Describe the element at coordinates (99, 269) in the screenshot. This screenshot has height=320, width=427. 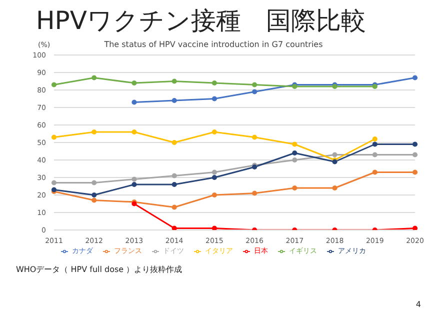
I see `text: WHOデータ（ HPV full dose ）より抜粋作成` at that location.